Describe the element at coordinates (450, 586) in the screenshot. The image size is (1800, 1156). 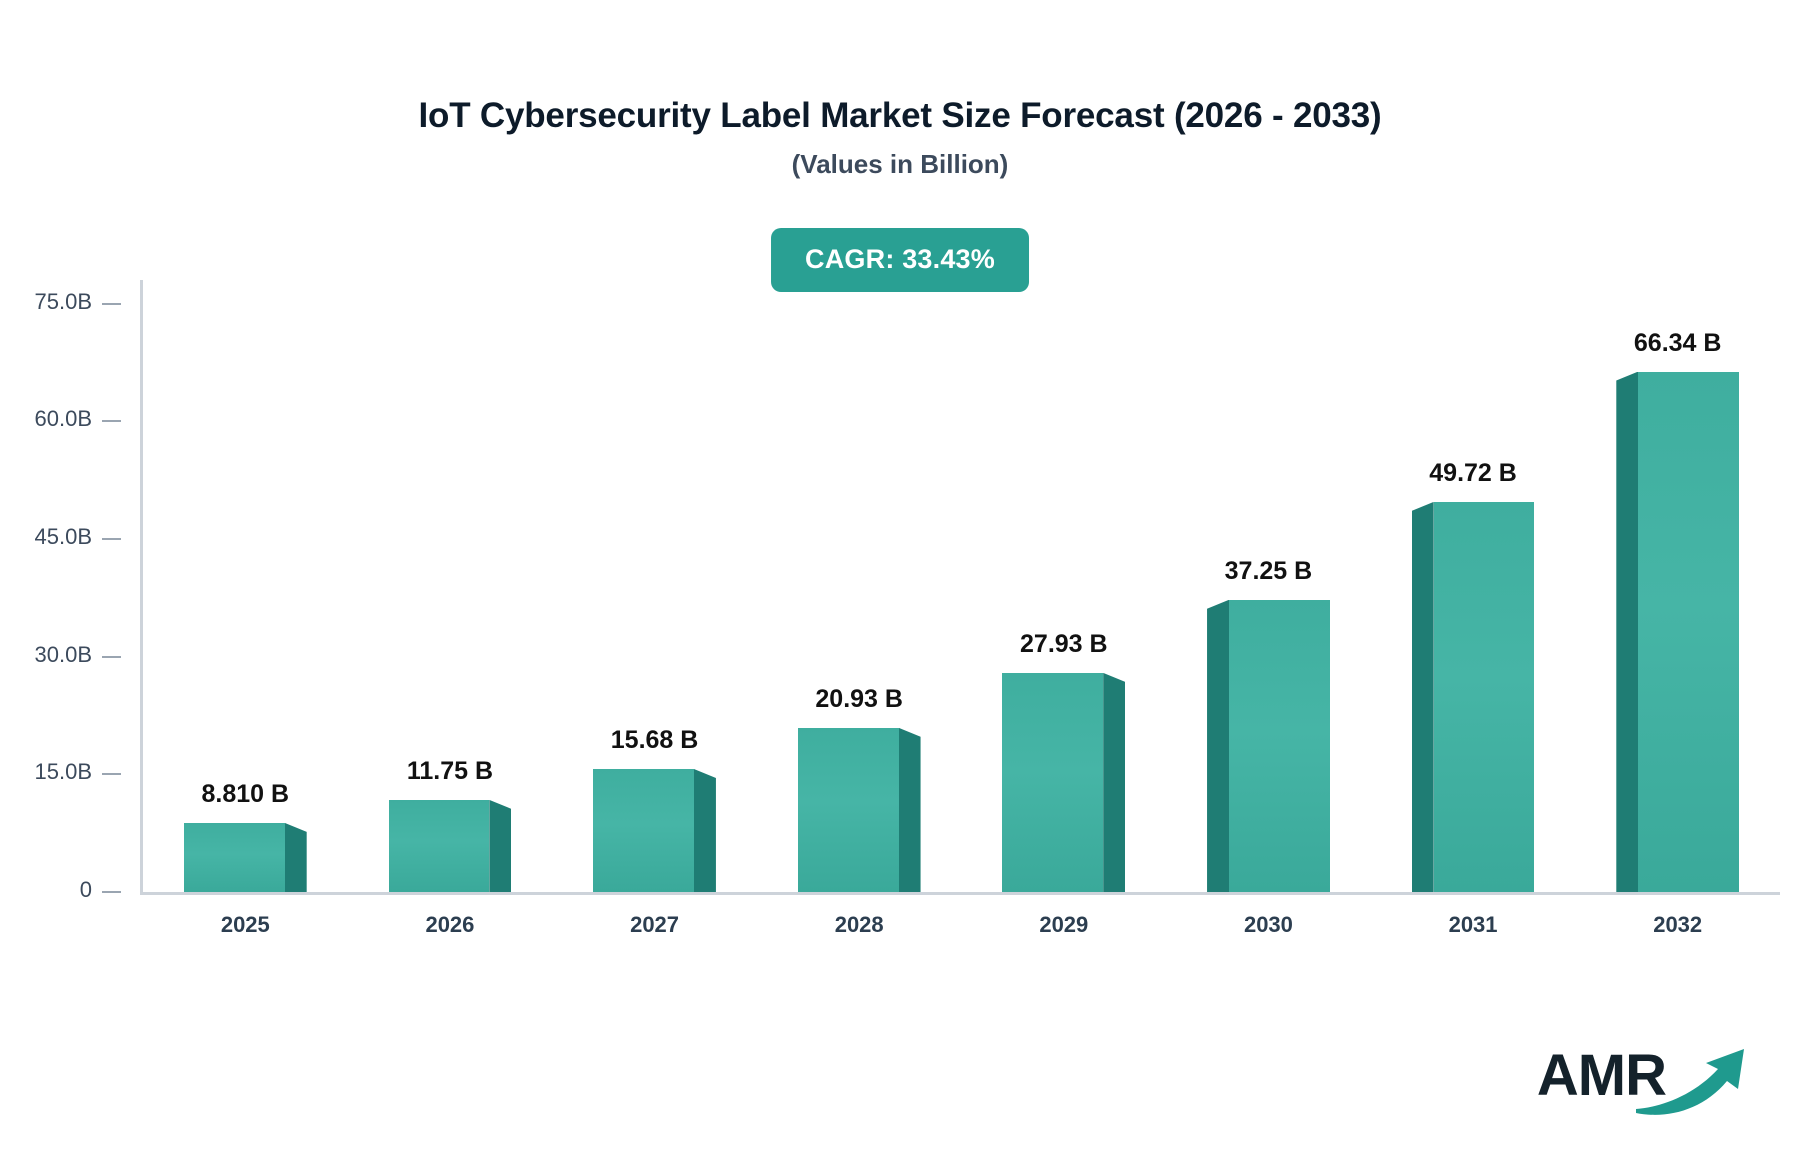
I see `bar-column: 11.75 B` at that location.